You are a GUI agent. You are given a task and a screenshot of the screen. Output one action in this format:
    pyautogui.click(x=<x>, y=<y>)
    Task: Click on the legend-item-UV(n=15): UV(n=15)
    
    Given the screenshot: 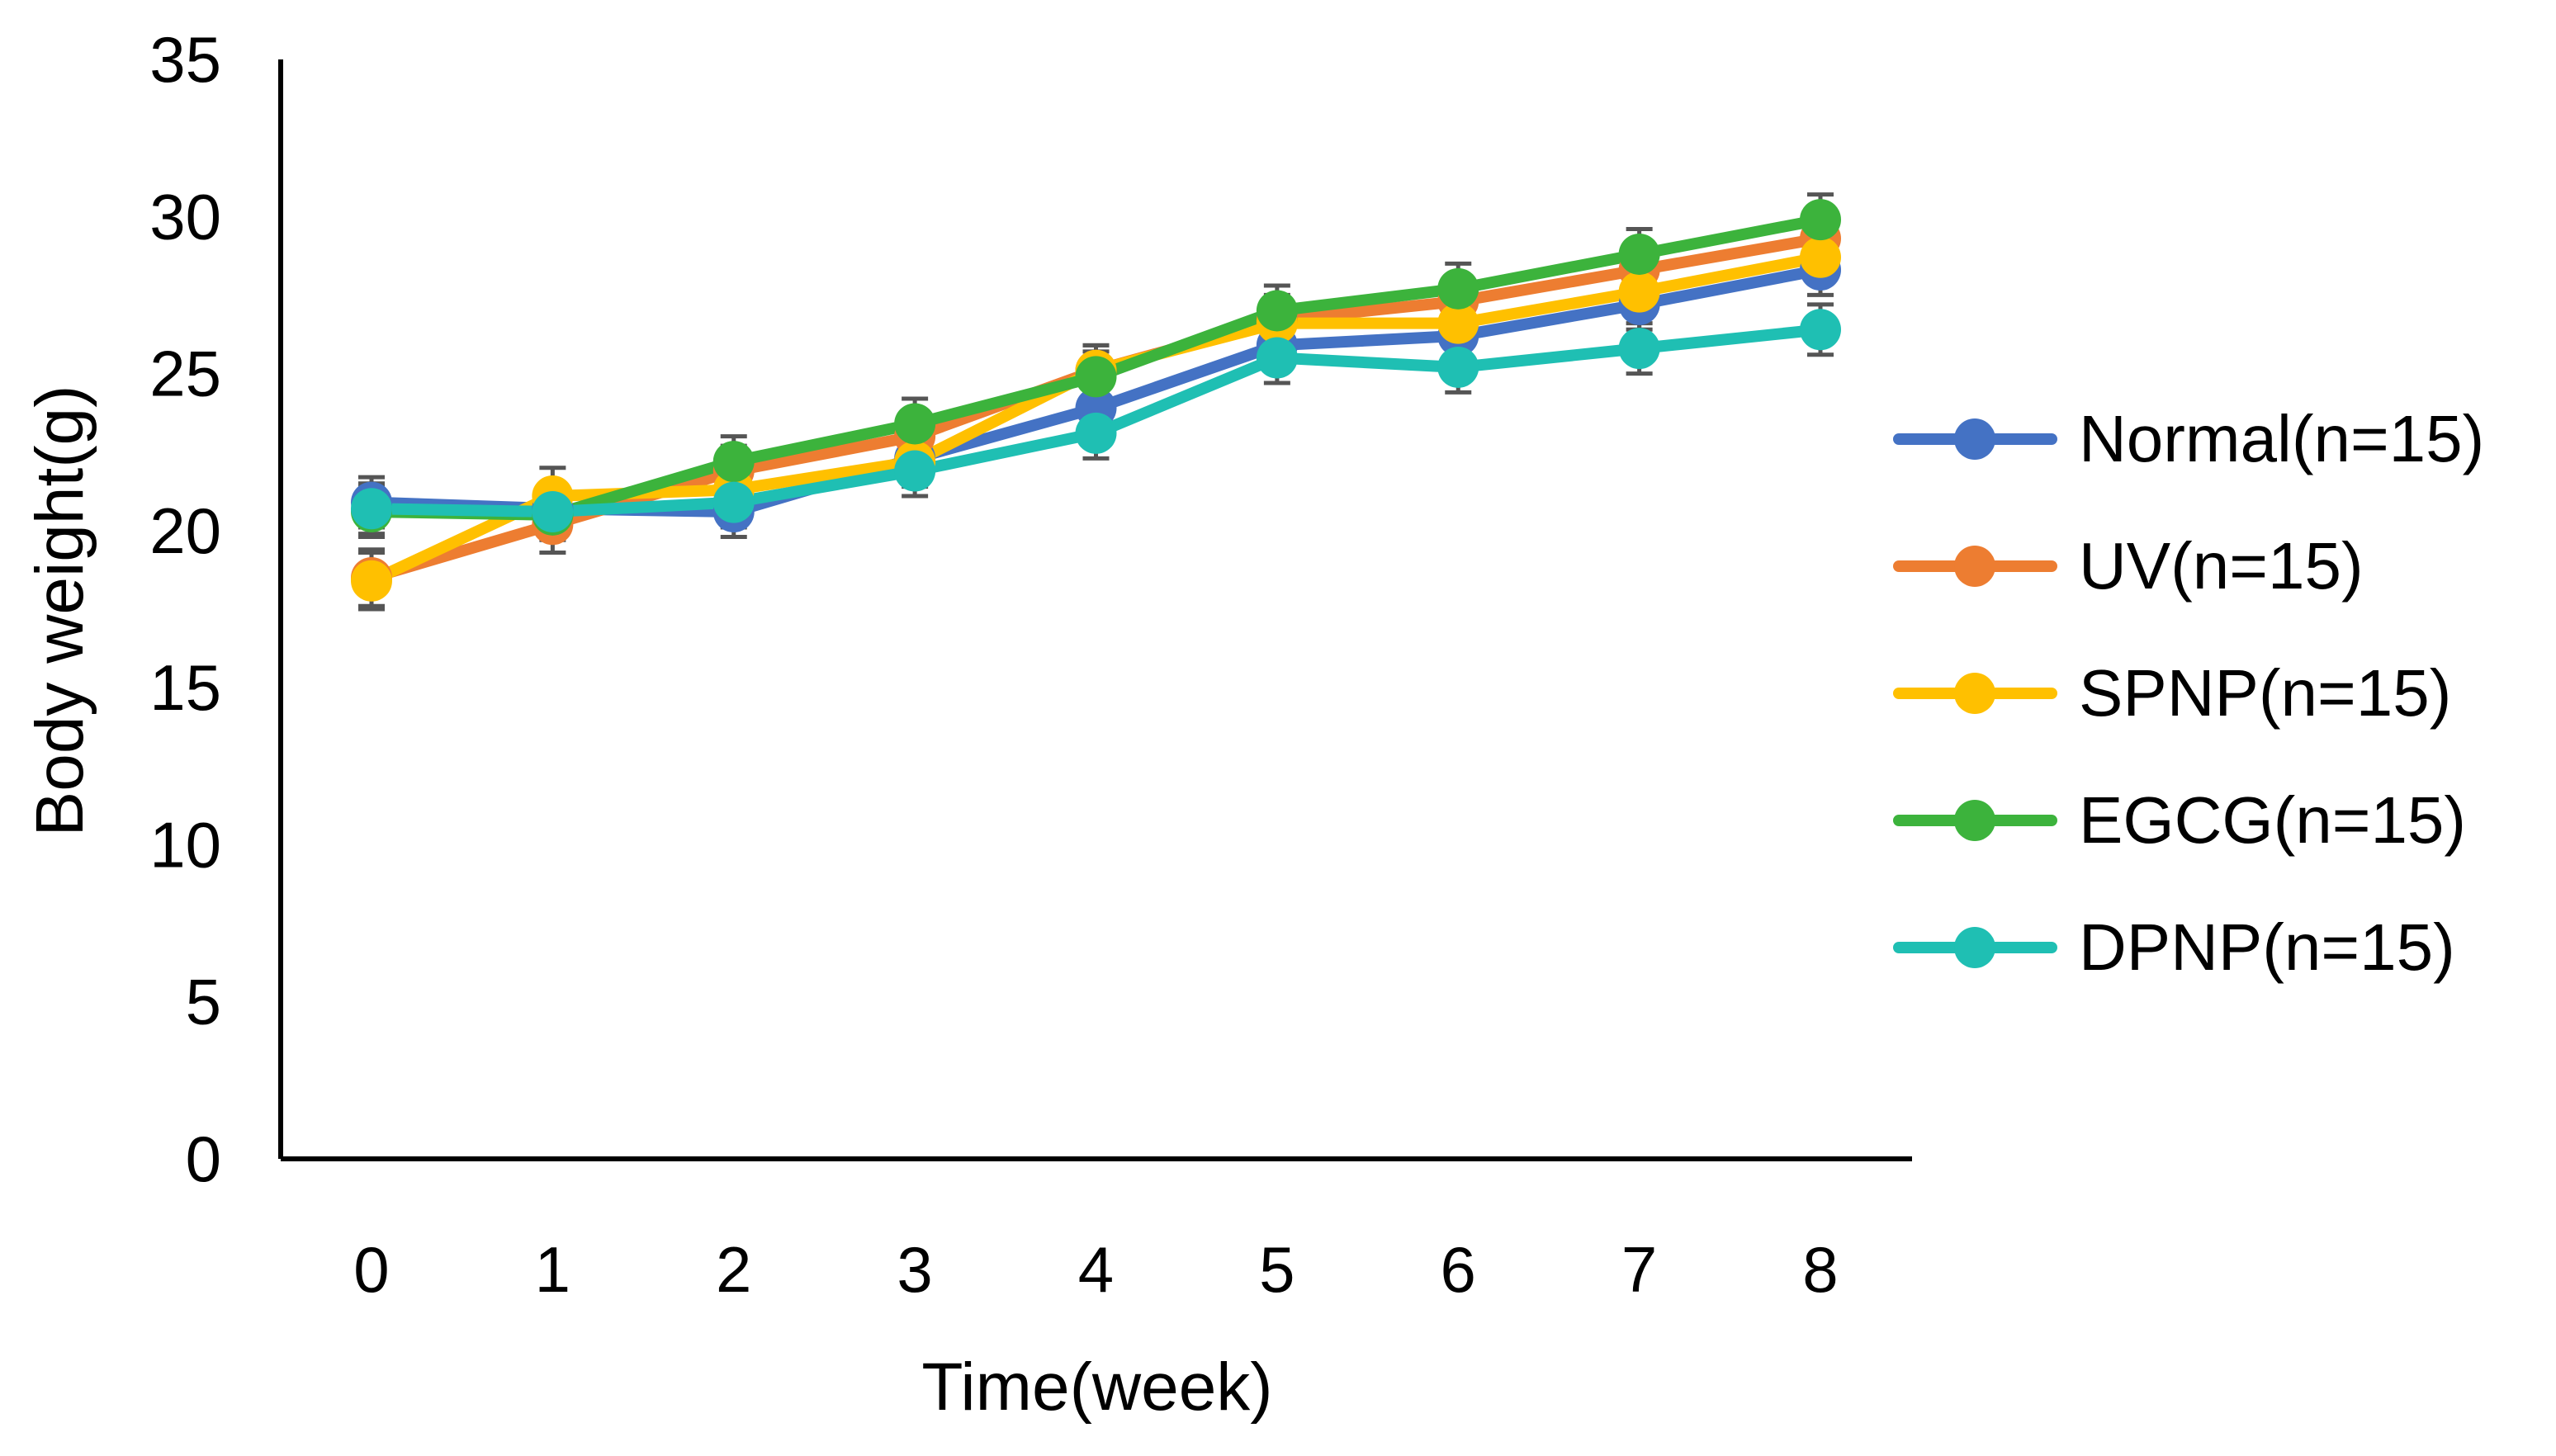 What is the action you would take?
    pyautogui.click(x=2128, y=566)
    